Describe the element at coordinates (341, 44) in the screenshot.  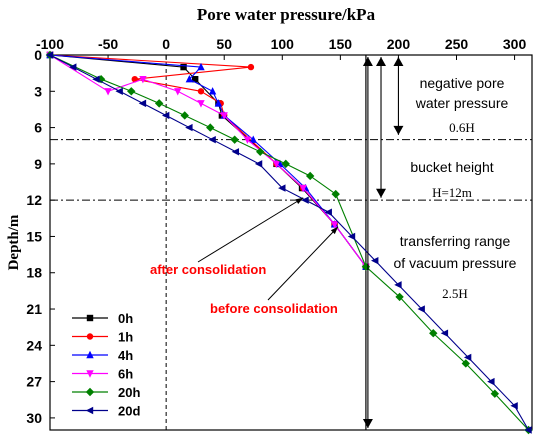
I see `x-tick-label: 150` at that location.